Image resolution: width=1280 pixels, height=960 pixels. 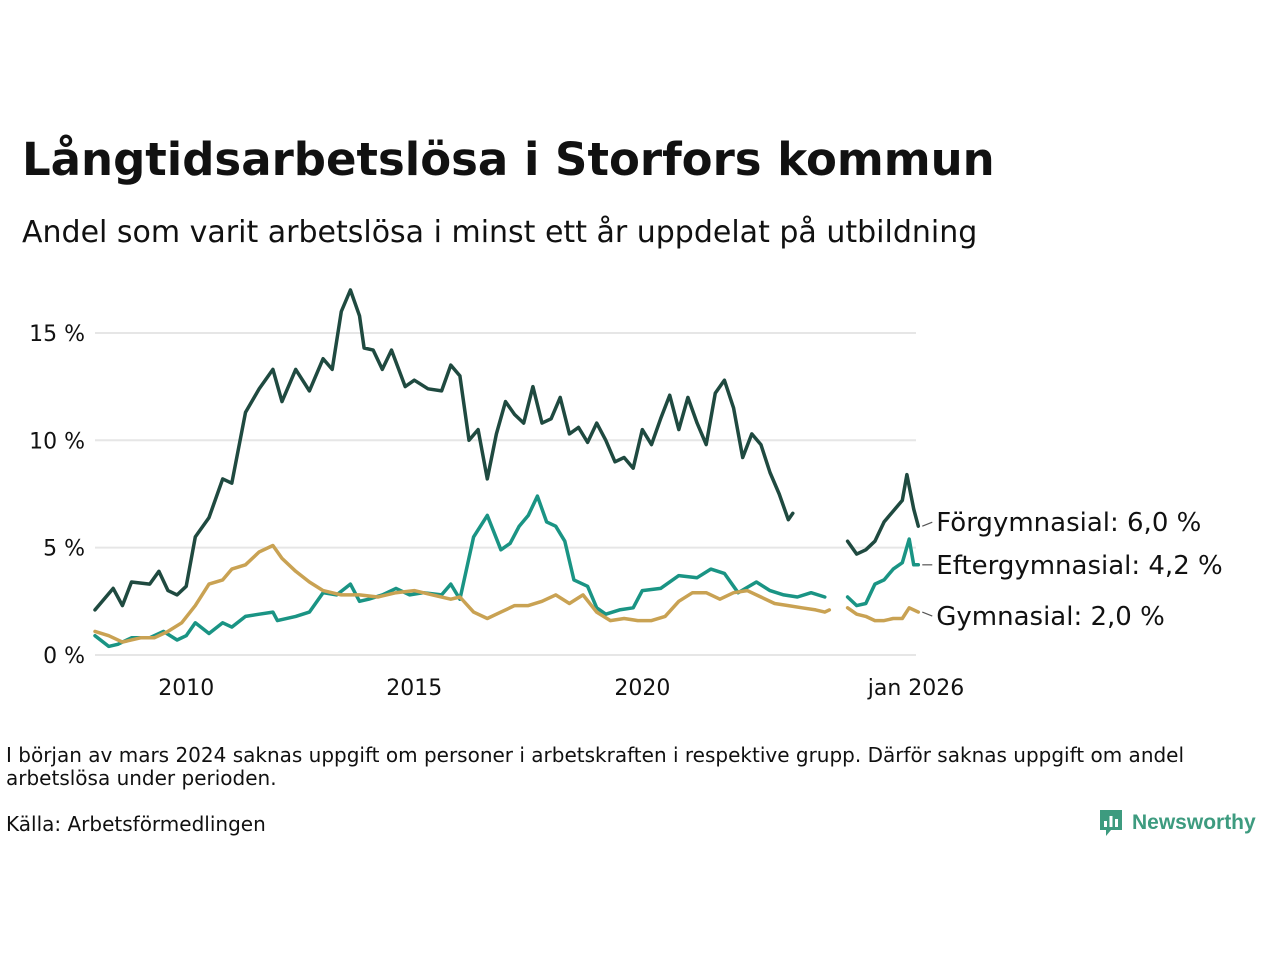 I want to click on x-tick-label: 2015, so click(x=414, y=688).